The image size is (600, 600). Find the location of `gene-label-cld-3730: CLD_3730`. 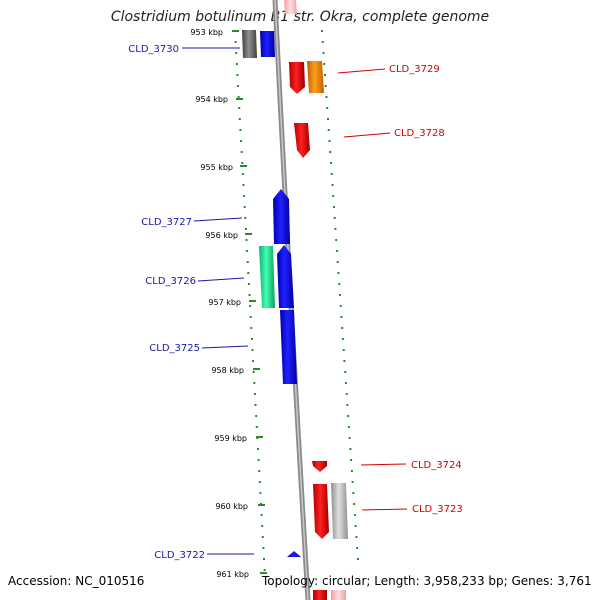

gene-label-cld-3730: CLD_3730 is located at coordinates (153, 49).